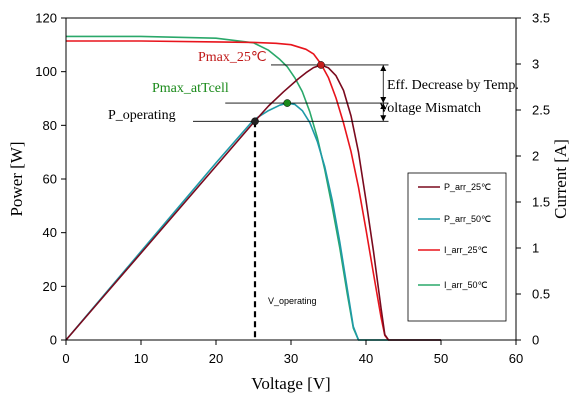 The image size is (575, 394). Describe the element at coordinates (190, 88) in the screenshot. I see `annotation-pmax-attcell: Pmax_atTcell` at that location.